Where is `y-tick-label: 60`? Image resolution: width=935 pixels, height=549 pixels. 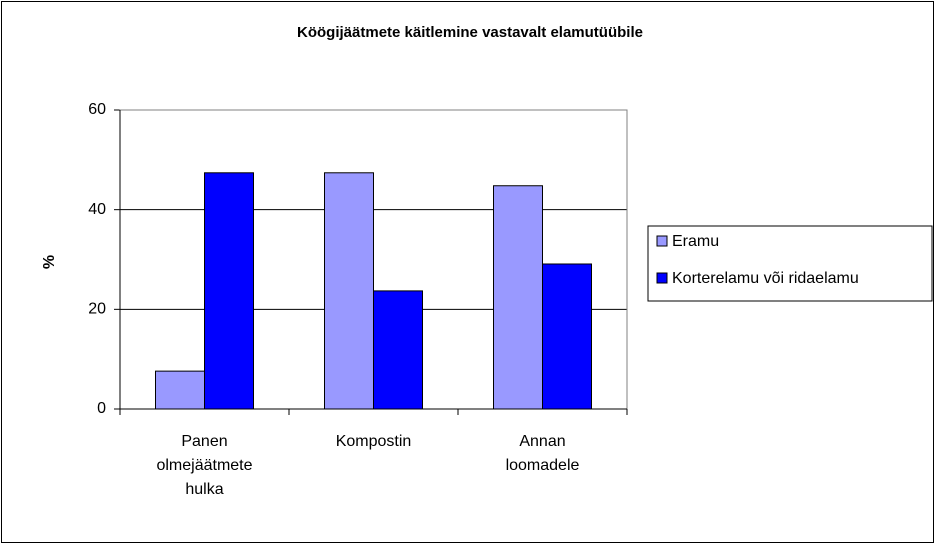 y-tick-label: 60 is located at coordinates (97, 109).